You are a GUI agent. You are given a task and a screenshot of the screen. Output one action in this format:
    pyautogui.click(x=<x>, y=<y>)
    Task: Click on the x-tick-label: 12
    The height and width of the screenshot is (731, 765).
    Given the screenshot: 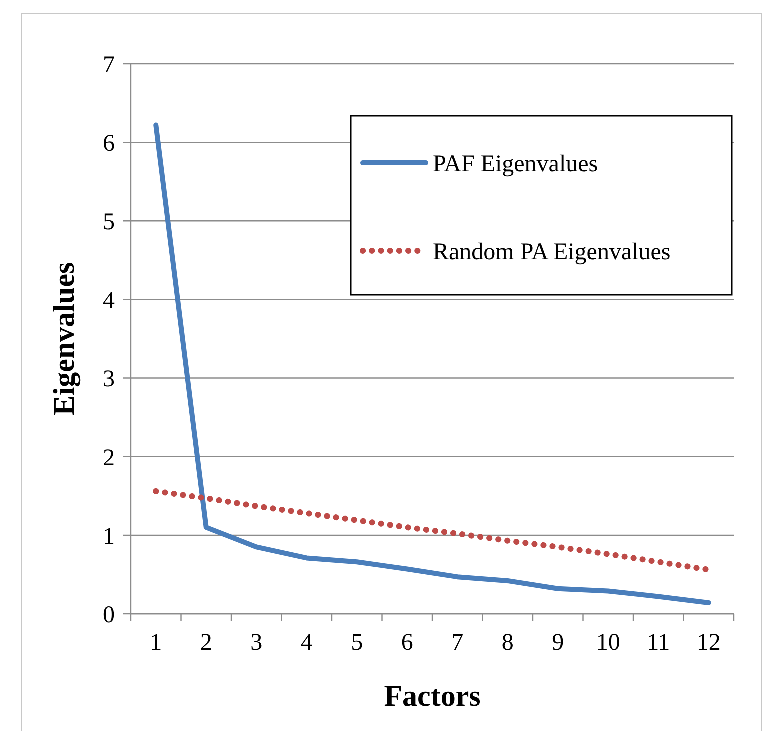 What is the action you would take?
    pyautogui.click(x=708, y=643)
    